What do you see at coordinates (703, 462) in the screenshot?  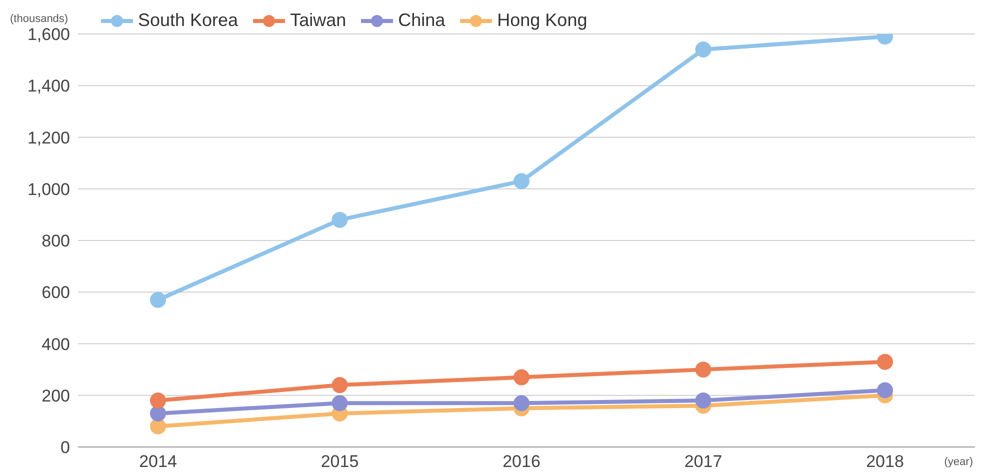 I see `x-tick-label: 2017` at bounding box center [703, 462].